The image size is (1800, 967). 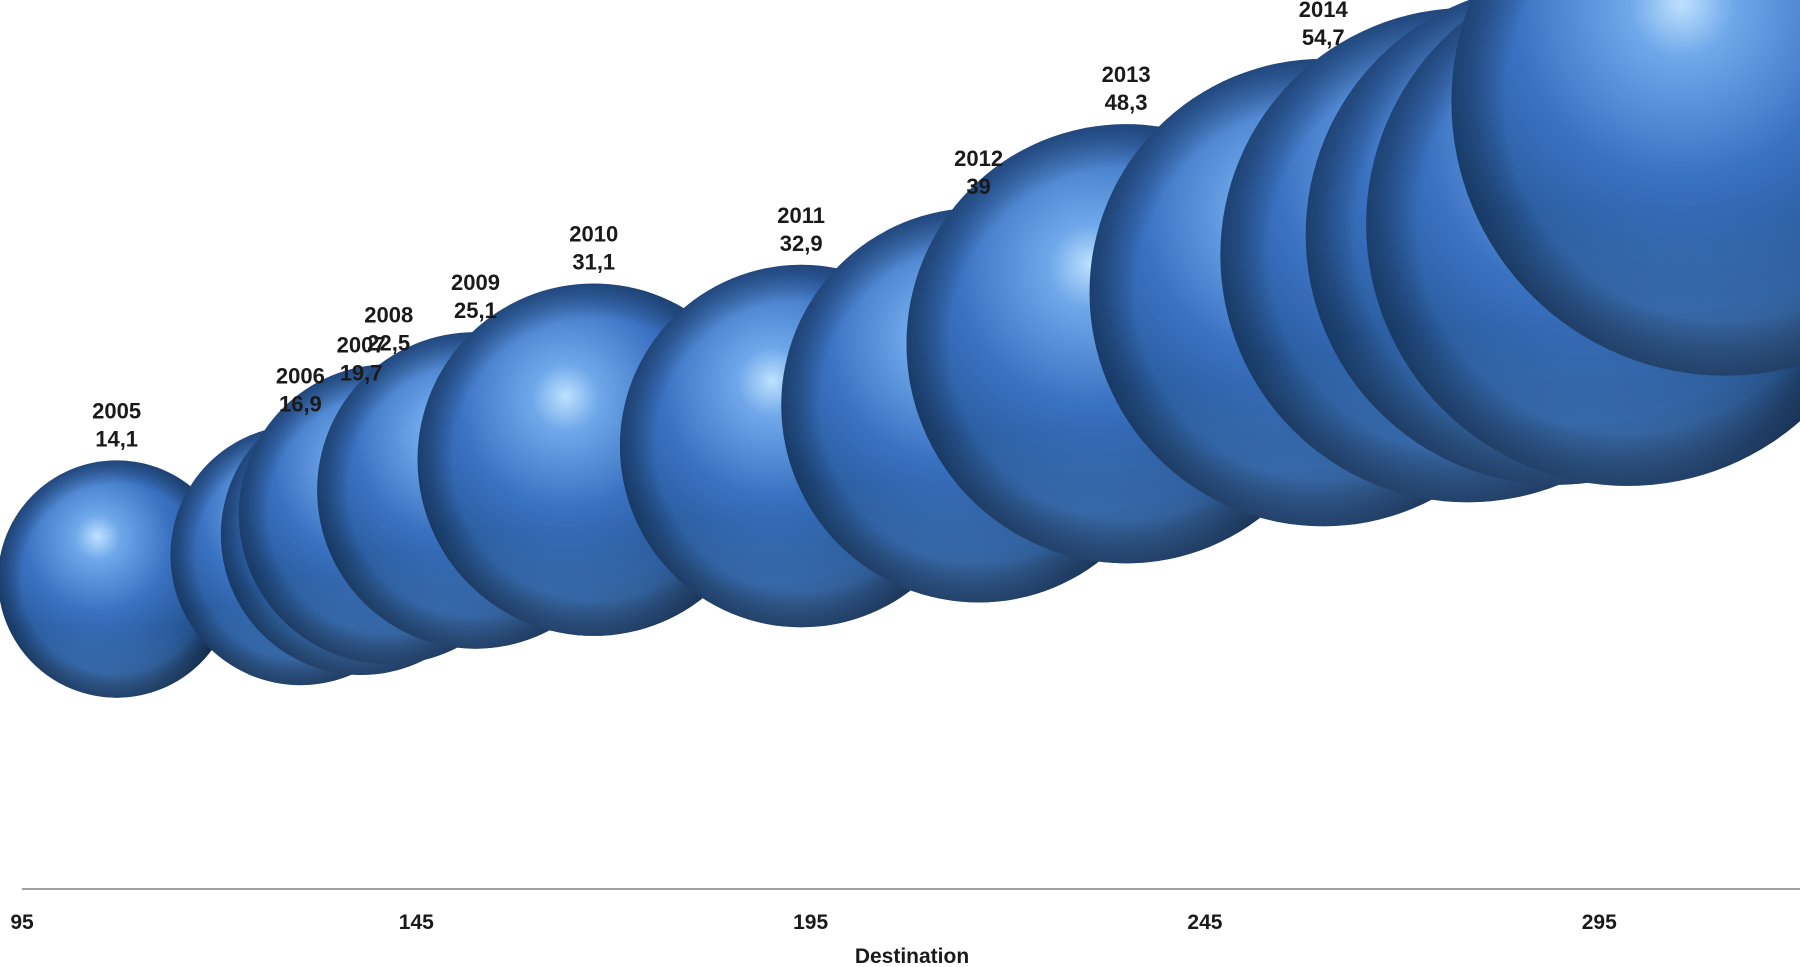 What do you see at coordinates (801, 243) in the screenshot?
I see `data-label-value-2011: 32,9` at bounding box center [801, 243].